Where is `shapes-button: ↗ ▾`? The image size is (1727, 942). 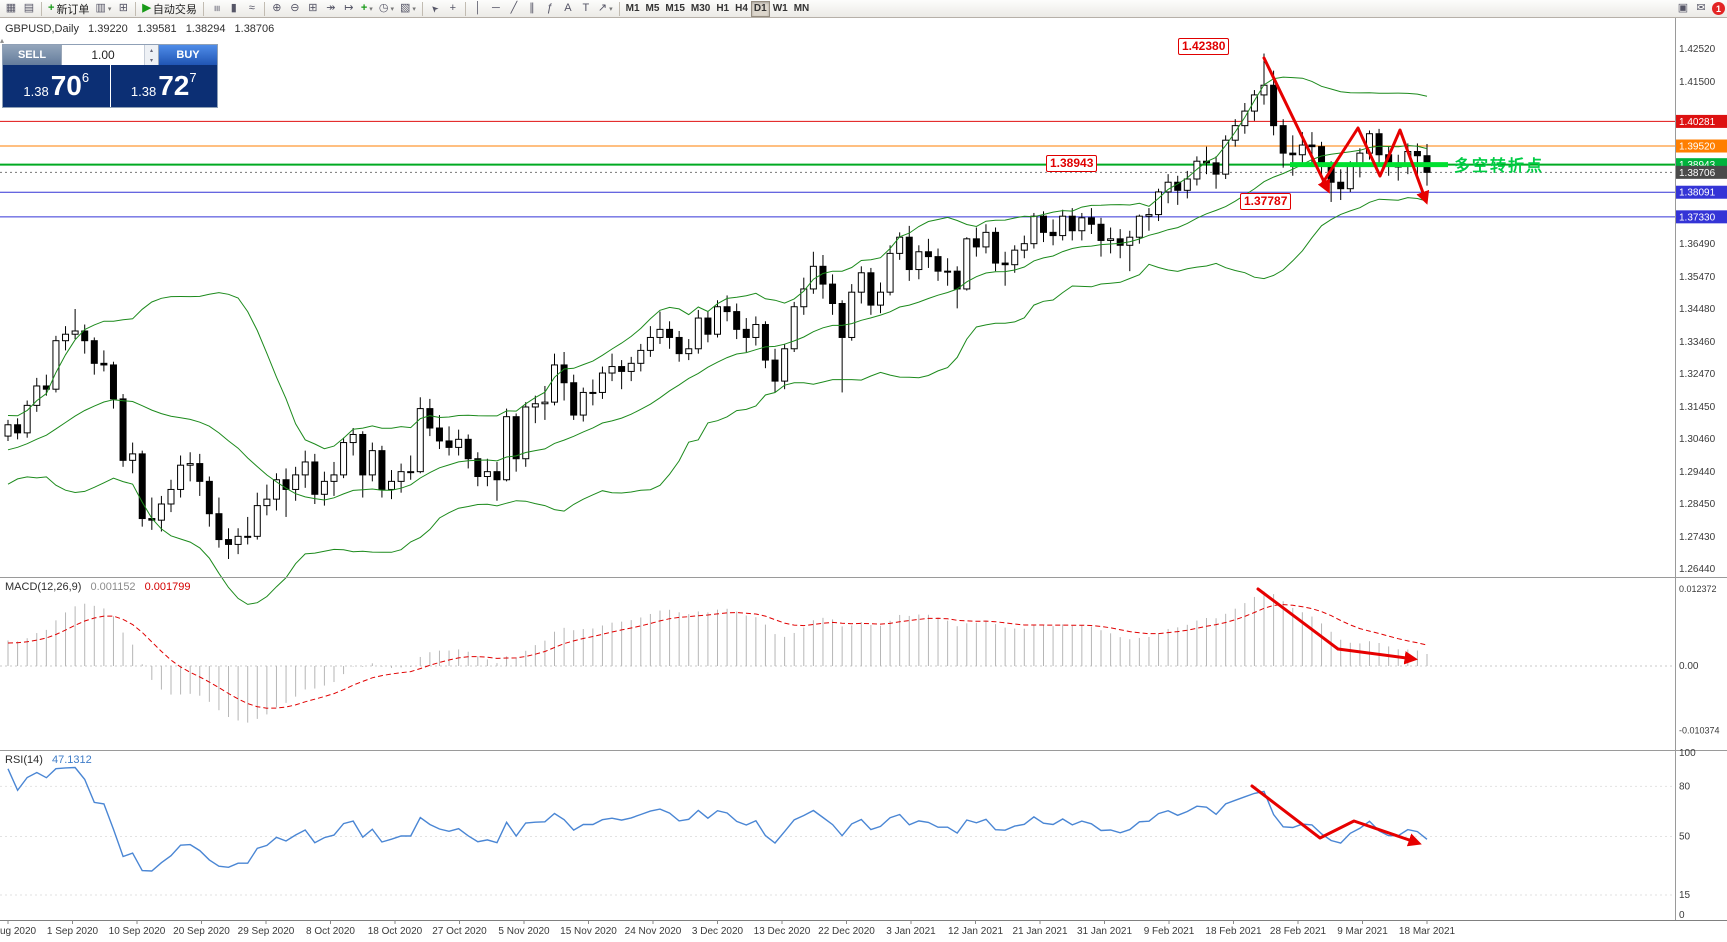
shapes-button: ↗ ▾ is located at coordinates (605, 9).